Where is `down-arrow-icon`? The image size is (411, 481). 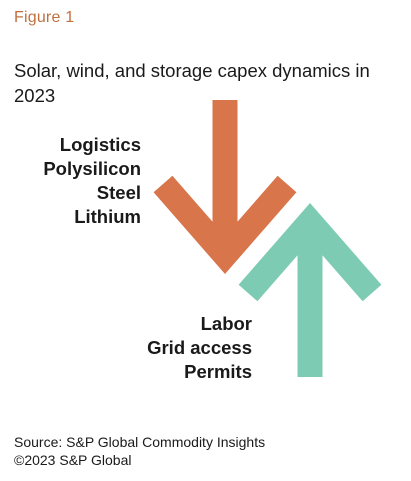
down-arrow-icon is located at coordinates (225, 187).